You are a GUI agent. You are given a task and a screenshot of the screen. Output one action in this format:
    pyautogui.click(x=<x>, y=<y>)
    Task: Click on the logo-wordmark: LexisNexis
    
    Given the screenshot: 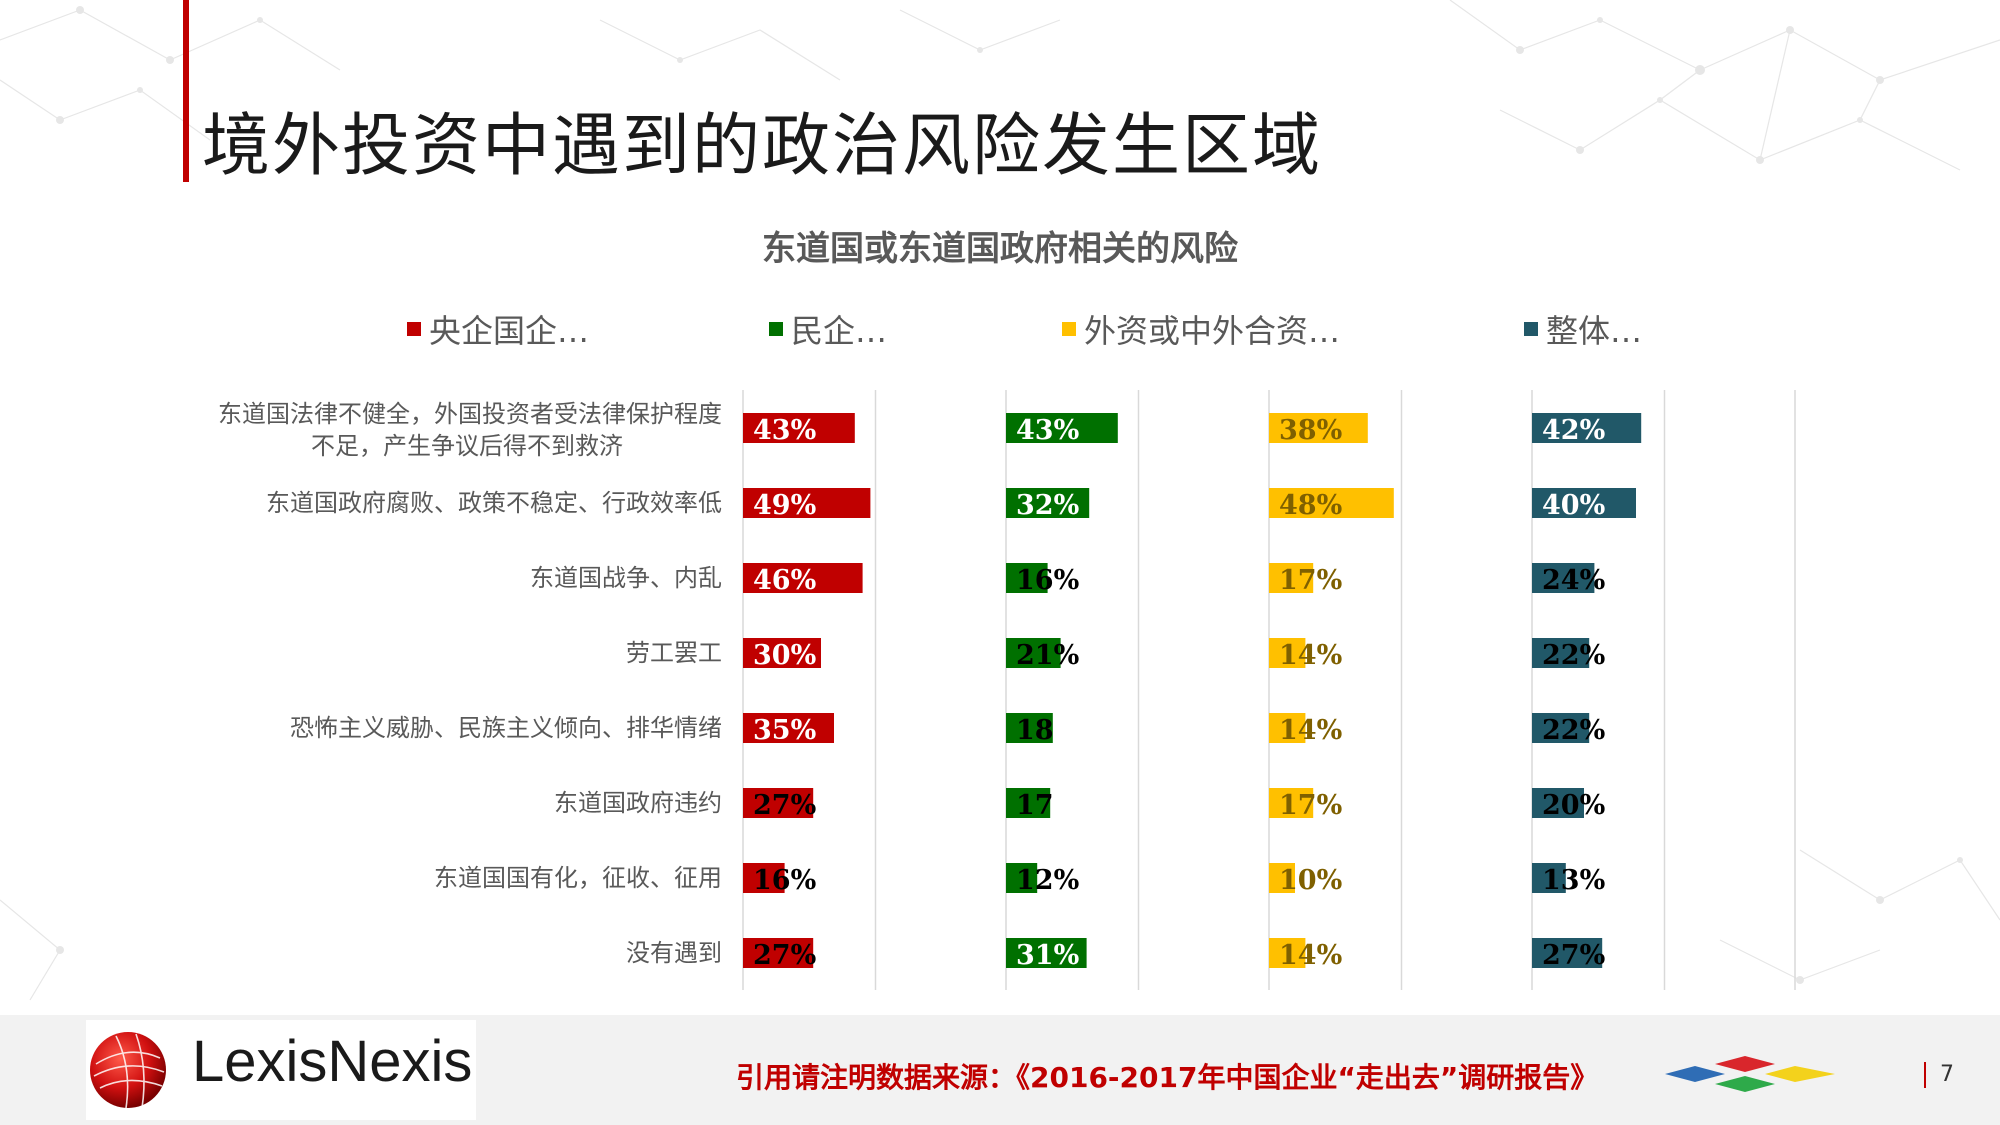 What is the action you would take?
    pyautogui.click(x=332, y=1061)
    